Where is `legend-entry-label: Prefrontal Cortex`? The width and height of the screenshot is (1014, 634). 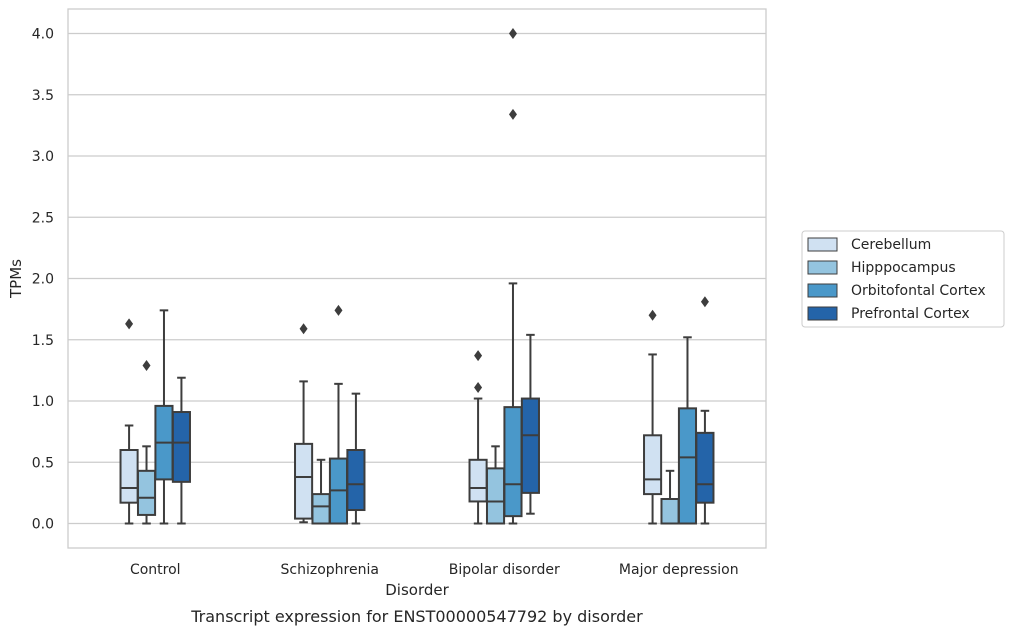
legend-entry-label: Prefrontal Cortex is located at coordinates (910, 314).